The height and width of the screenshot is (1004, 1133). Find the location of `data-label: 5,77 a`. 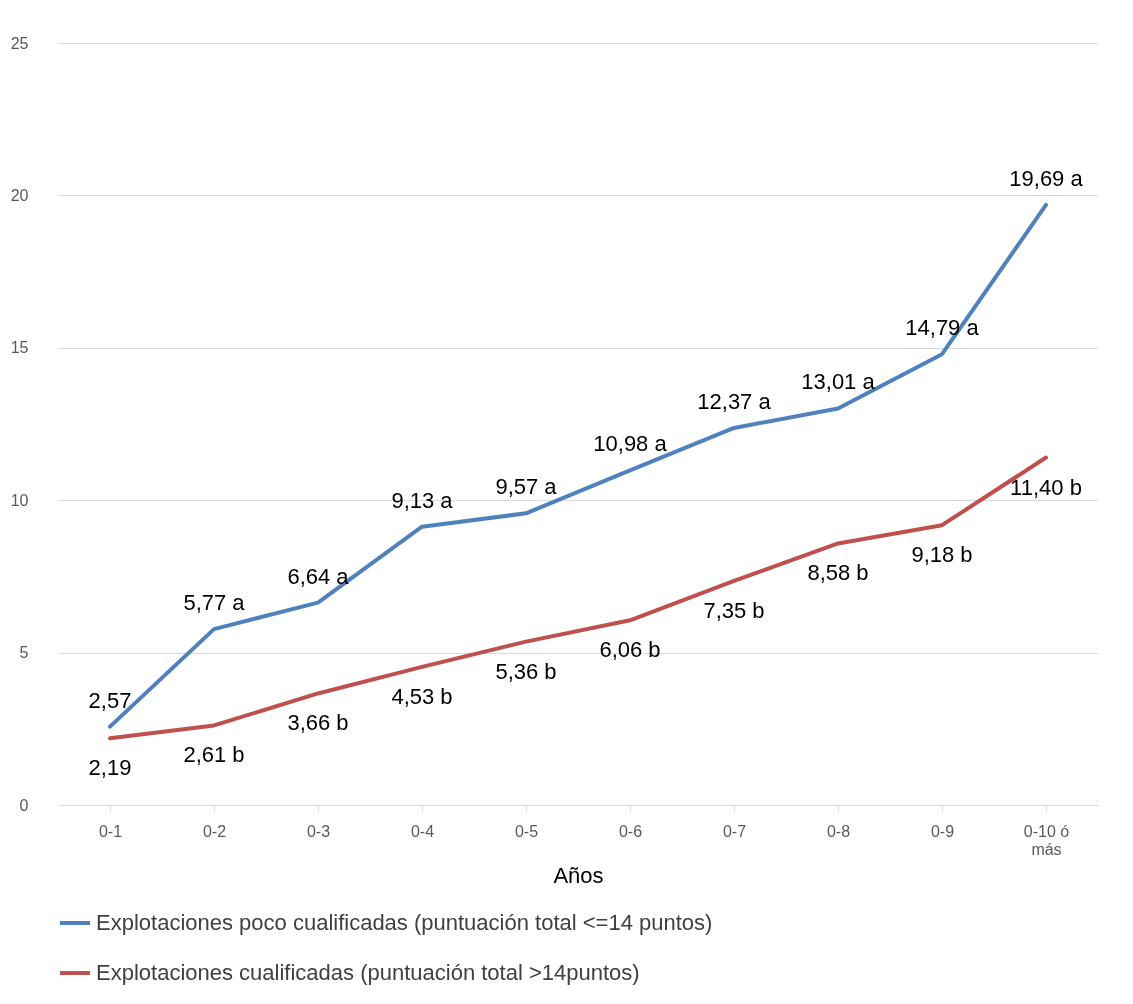

data-label: 5,77 a is located at coordinates (214, 603).